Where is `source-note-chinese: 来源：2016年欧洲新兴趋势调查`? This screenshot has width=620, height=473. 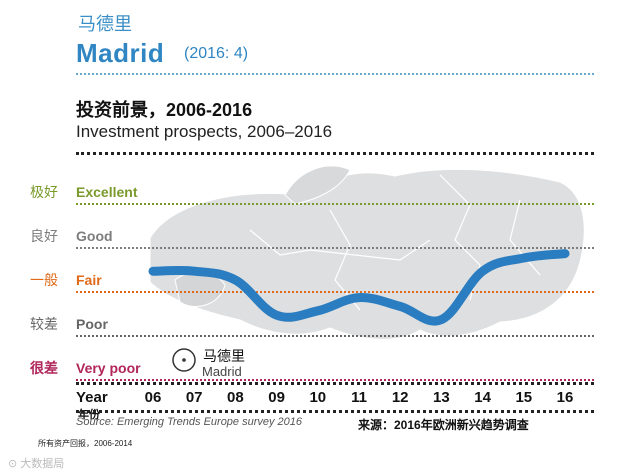
source-note-chinese: 来源：2016年欧洲新兴趋势调查 is located at coordinates (443, 425).